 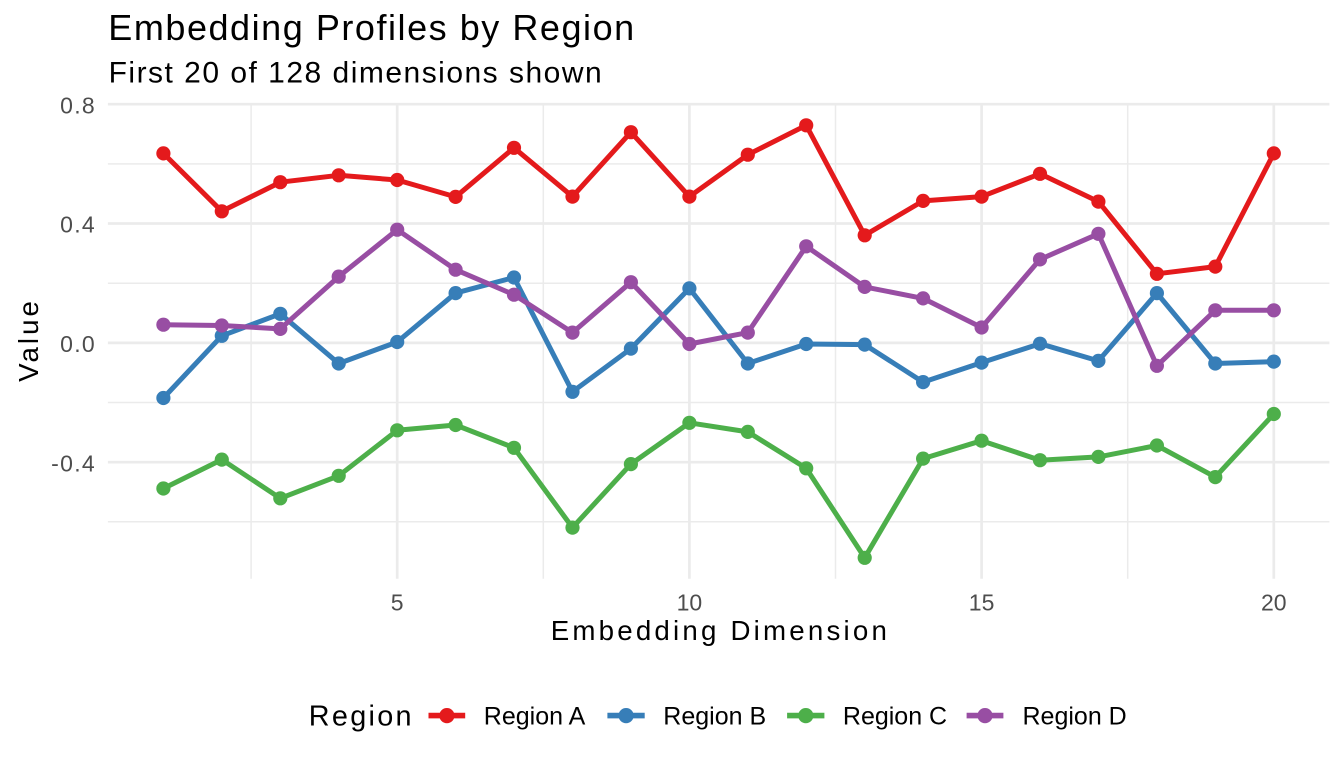 I want to click on svg-text: -0.4, so click(x=73, y=463).